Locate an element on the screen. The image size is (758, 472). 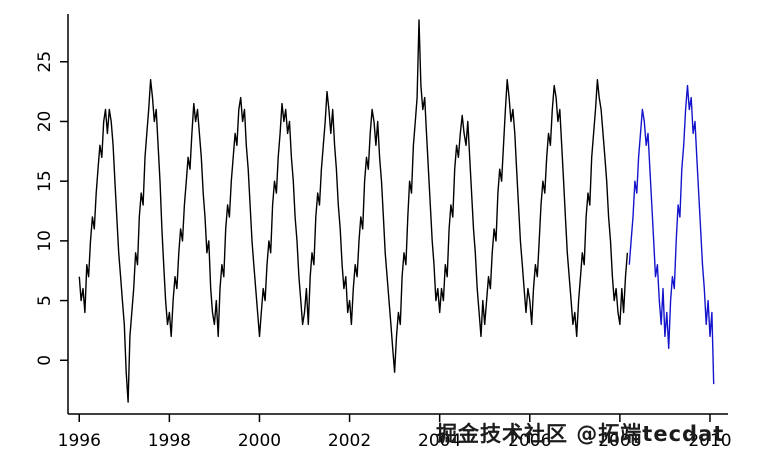
watermark: 掘金技术社区 @拓端tecdat is located at coordinates (580, 434).